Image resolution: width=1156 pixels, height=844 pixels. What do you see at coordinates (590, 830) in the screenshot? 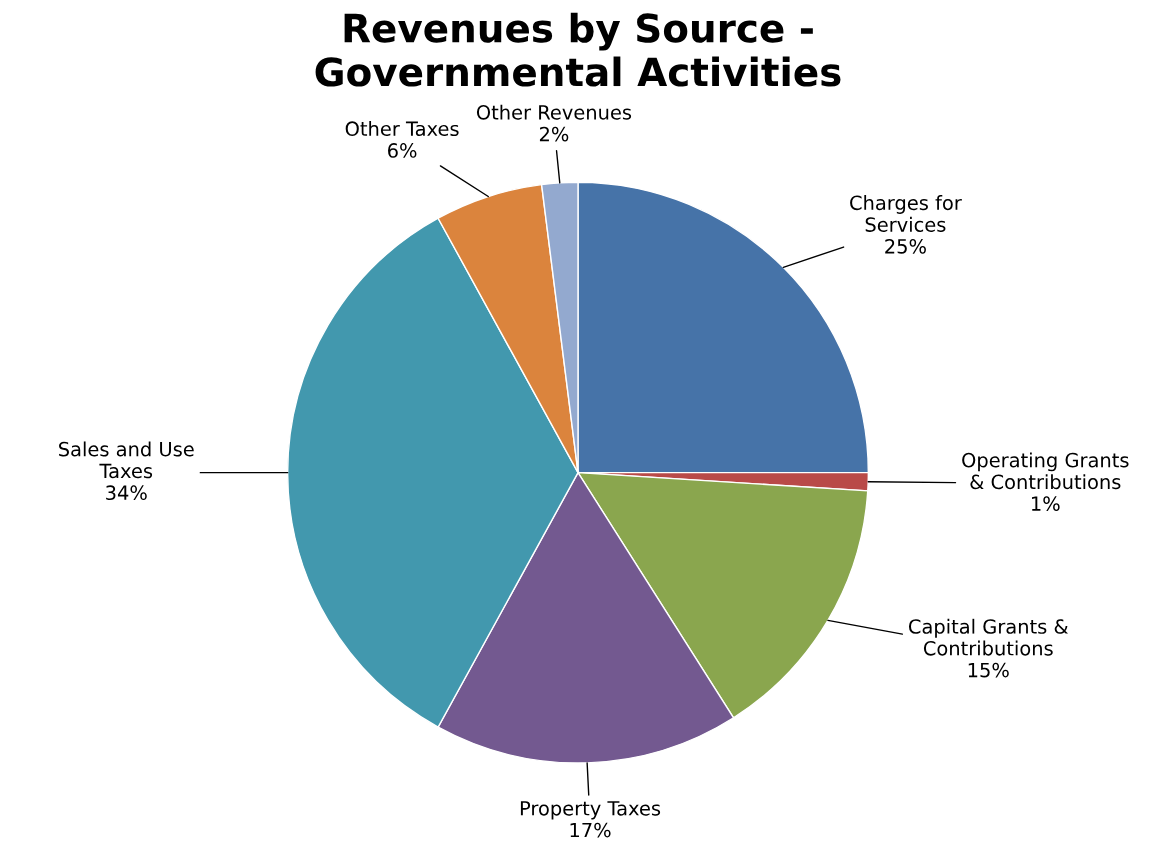
I see `data-label: 17%` at bounding box center [590, 830].